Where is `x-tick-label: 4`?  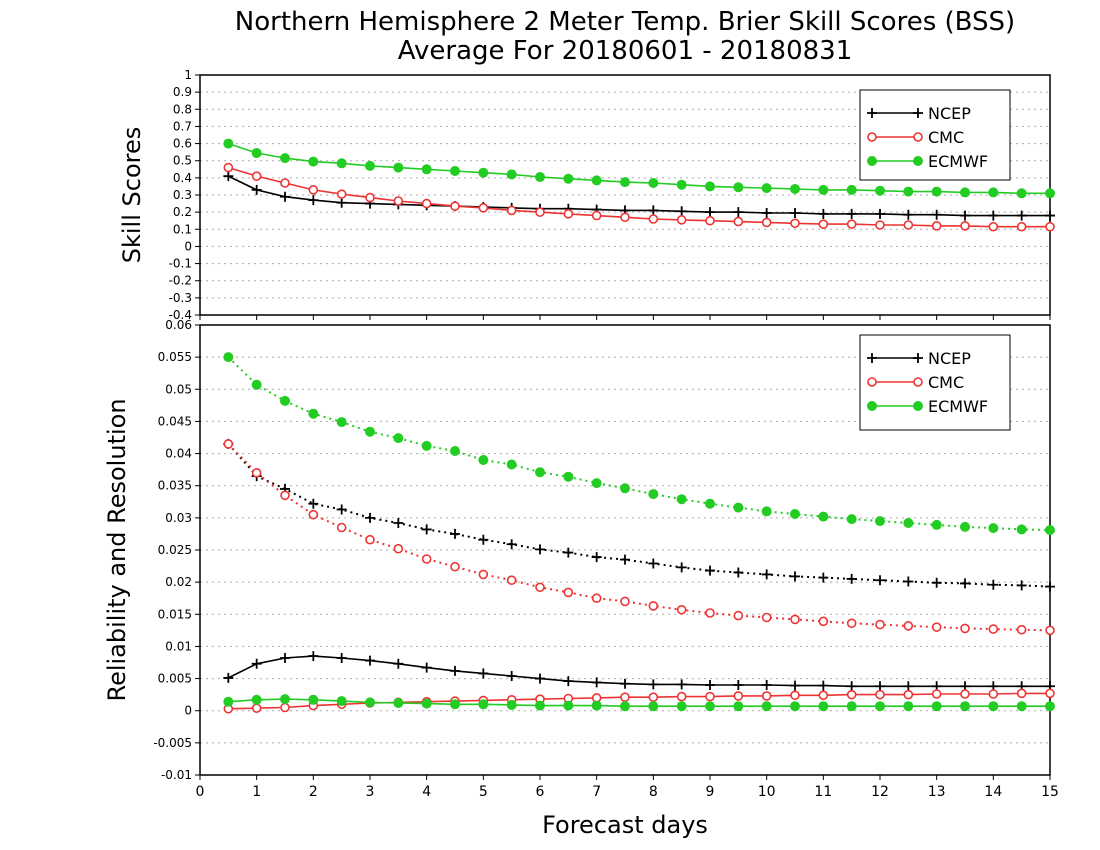
x-tick-label: 4 is located at coordinates (426, 792).